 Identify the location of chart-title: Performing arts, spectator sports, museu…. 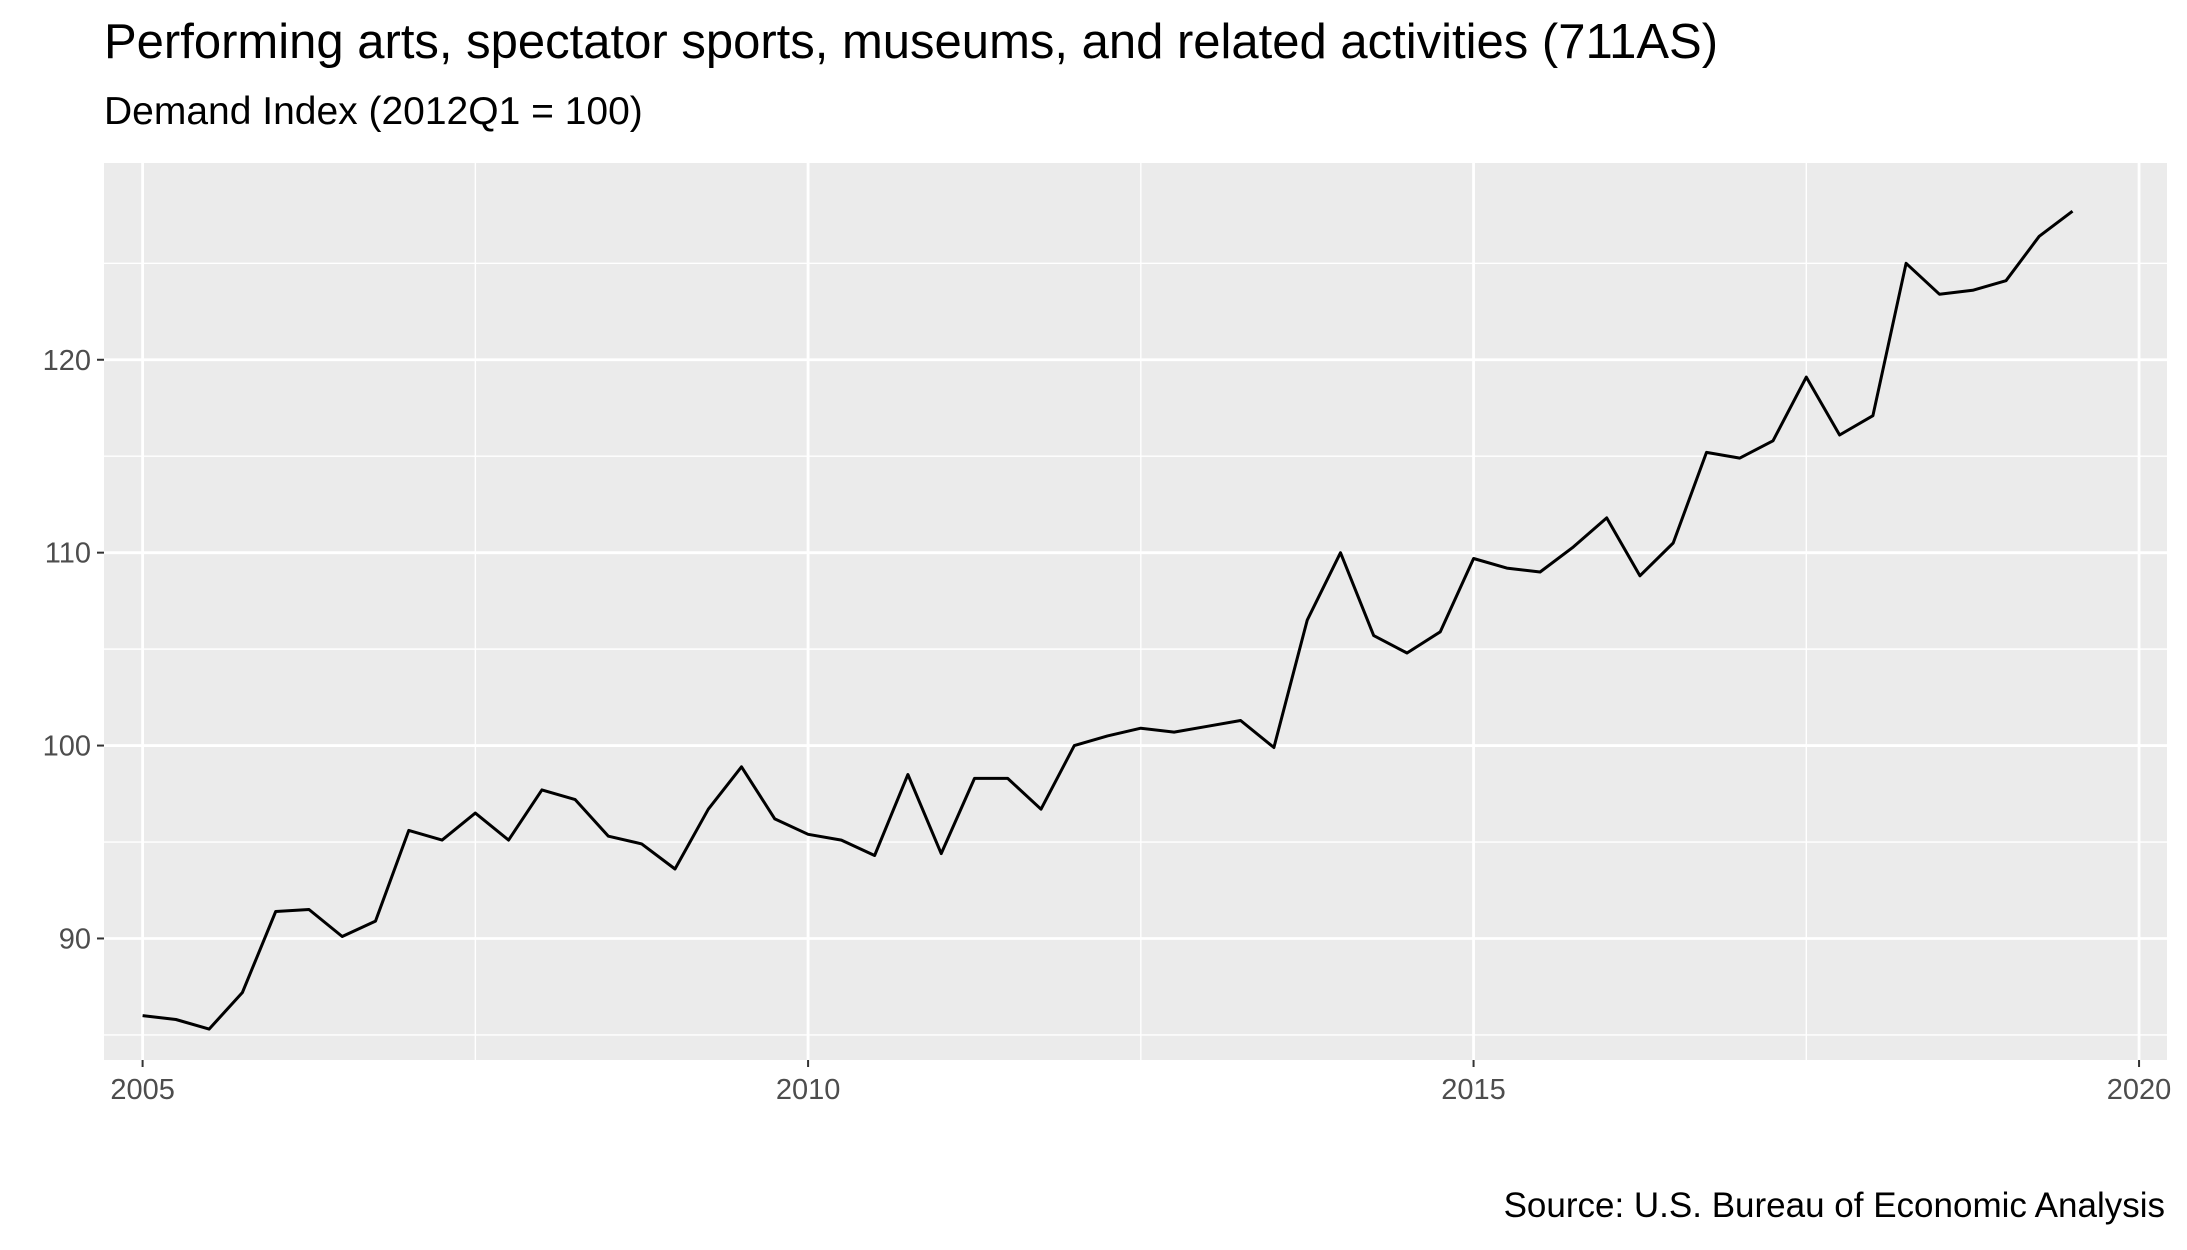
(911, 42).